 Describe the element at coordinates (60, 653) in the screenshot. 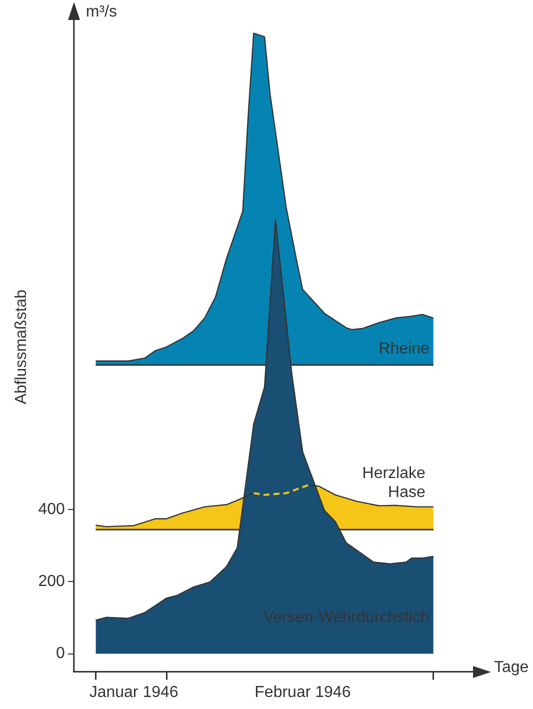

I see `y-tick-label: 0` at that location.